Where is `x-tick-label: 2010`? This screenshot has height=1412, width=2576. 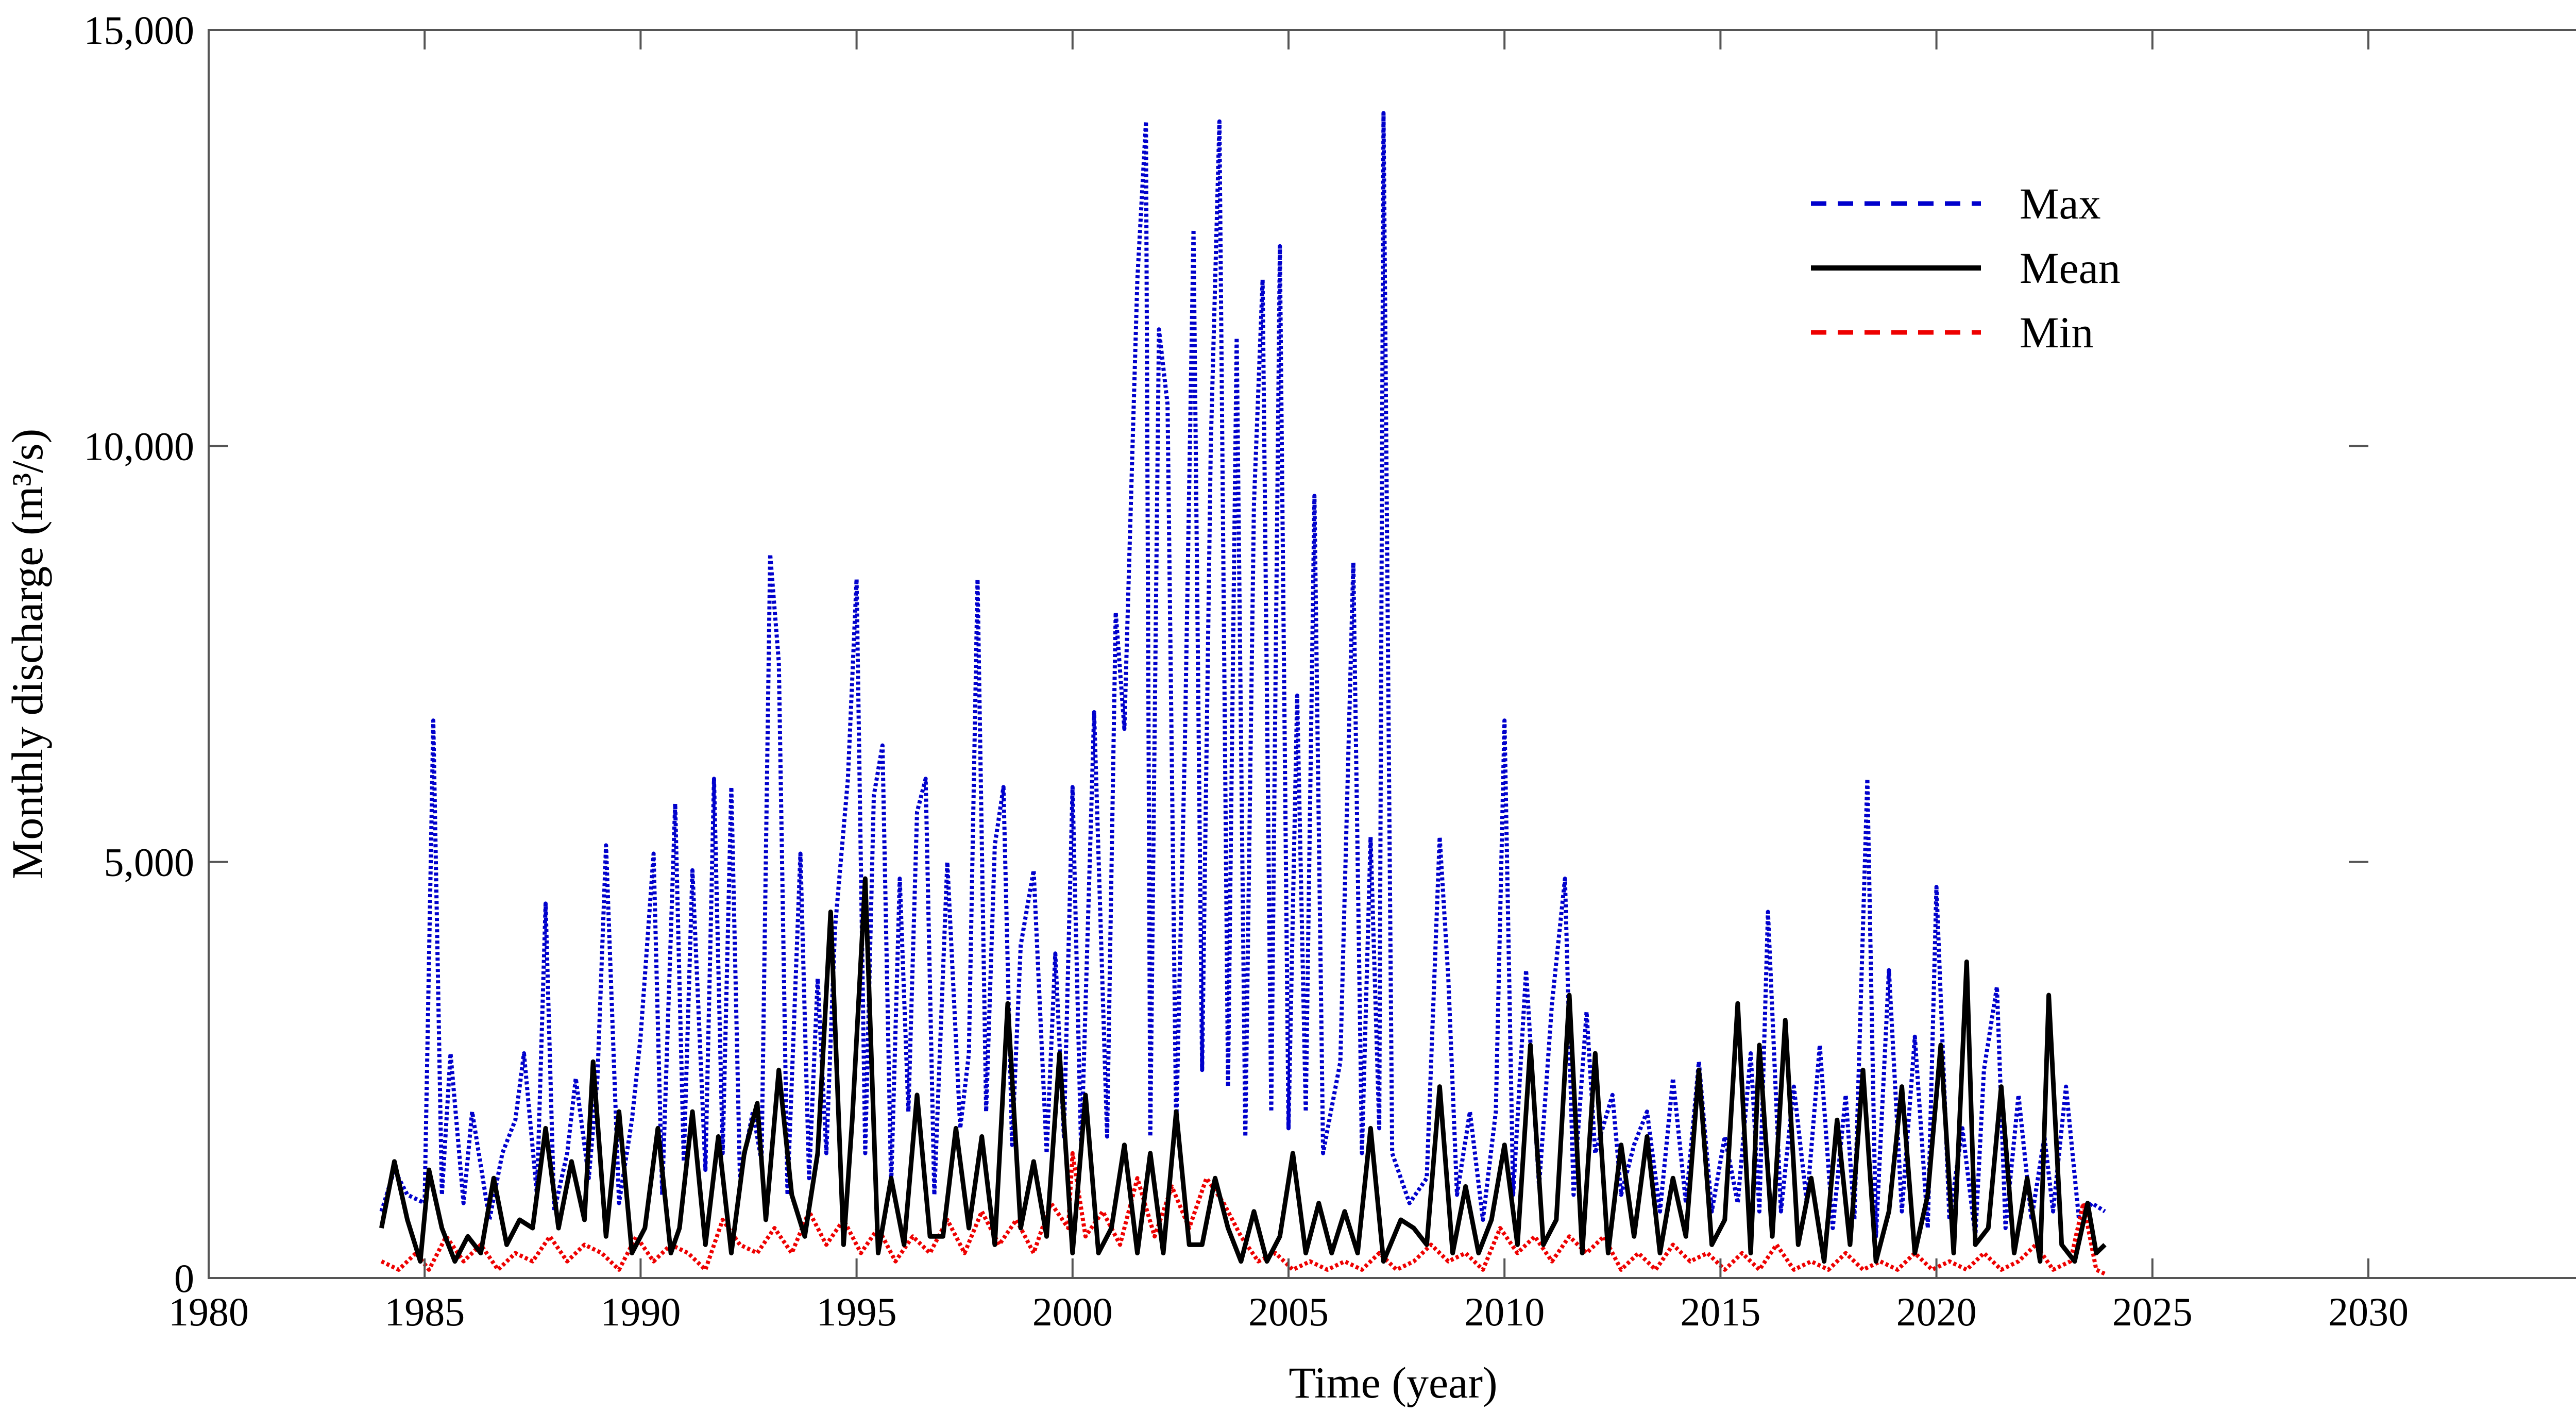 x-tick-label: 2010 is located at coordinates (1504, 1311).